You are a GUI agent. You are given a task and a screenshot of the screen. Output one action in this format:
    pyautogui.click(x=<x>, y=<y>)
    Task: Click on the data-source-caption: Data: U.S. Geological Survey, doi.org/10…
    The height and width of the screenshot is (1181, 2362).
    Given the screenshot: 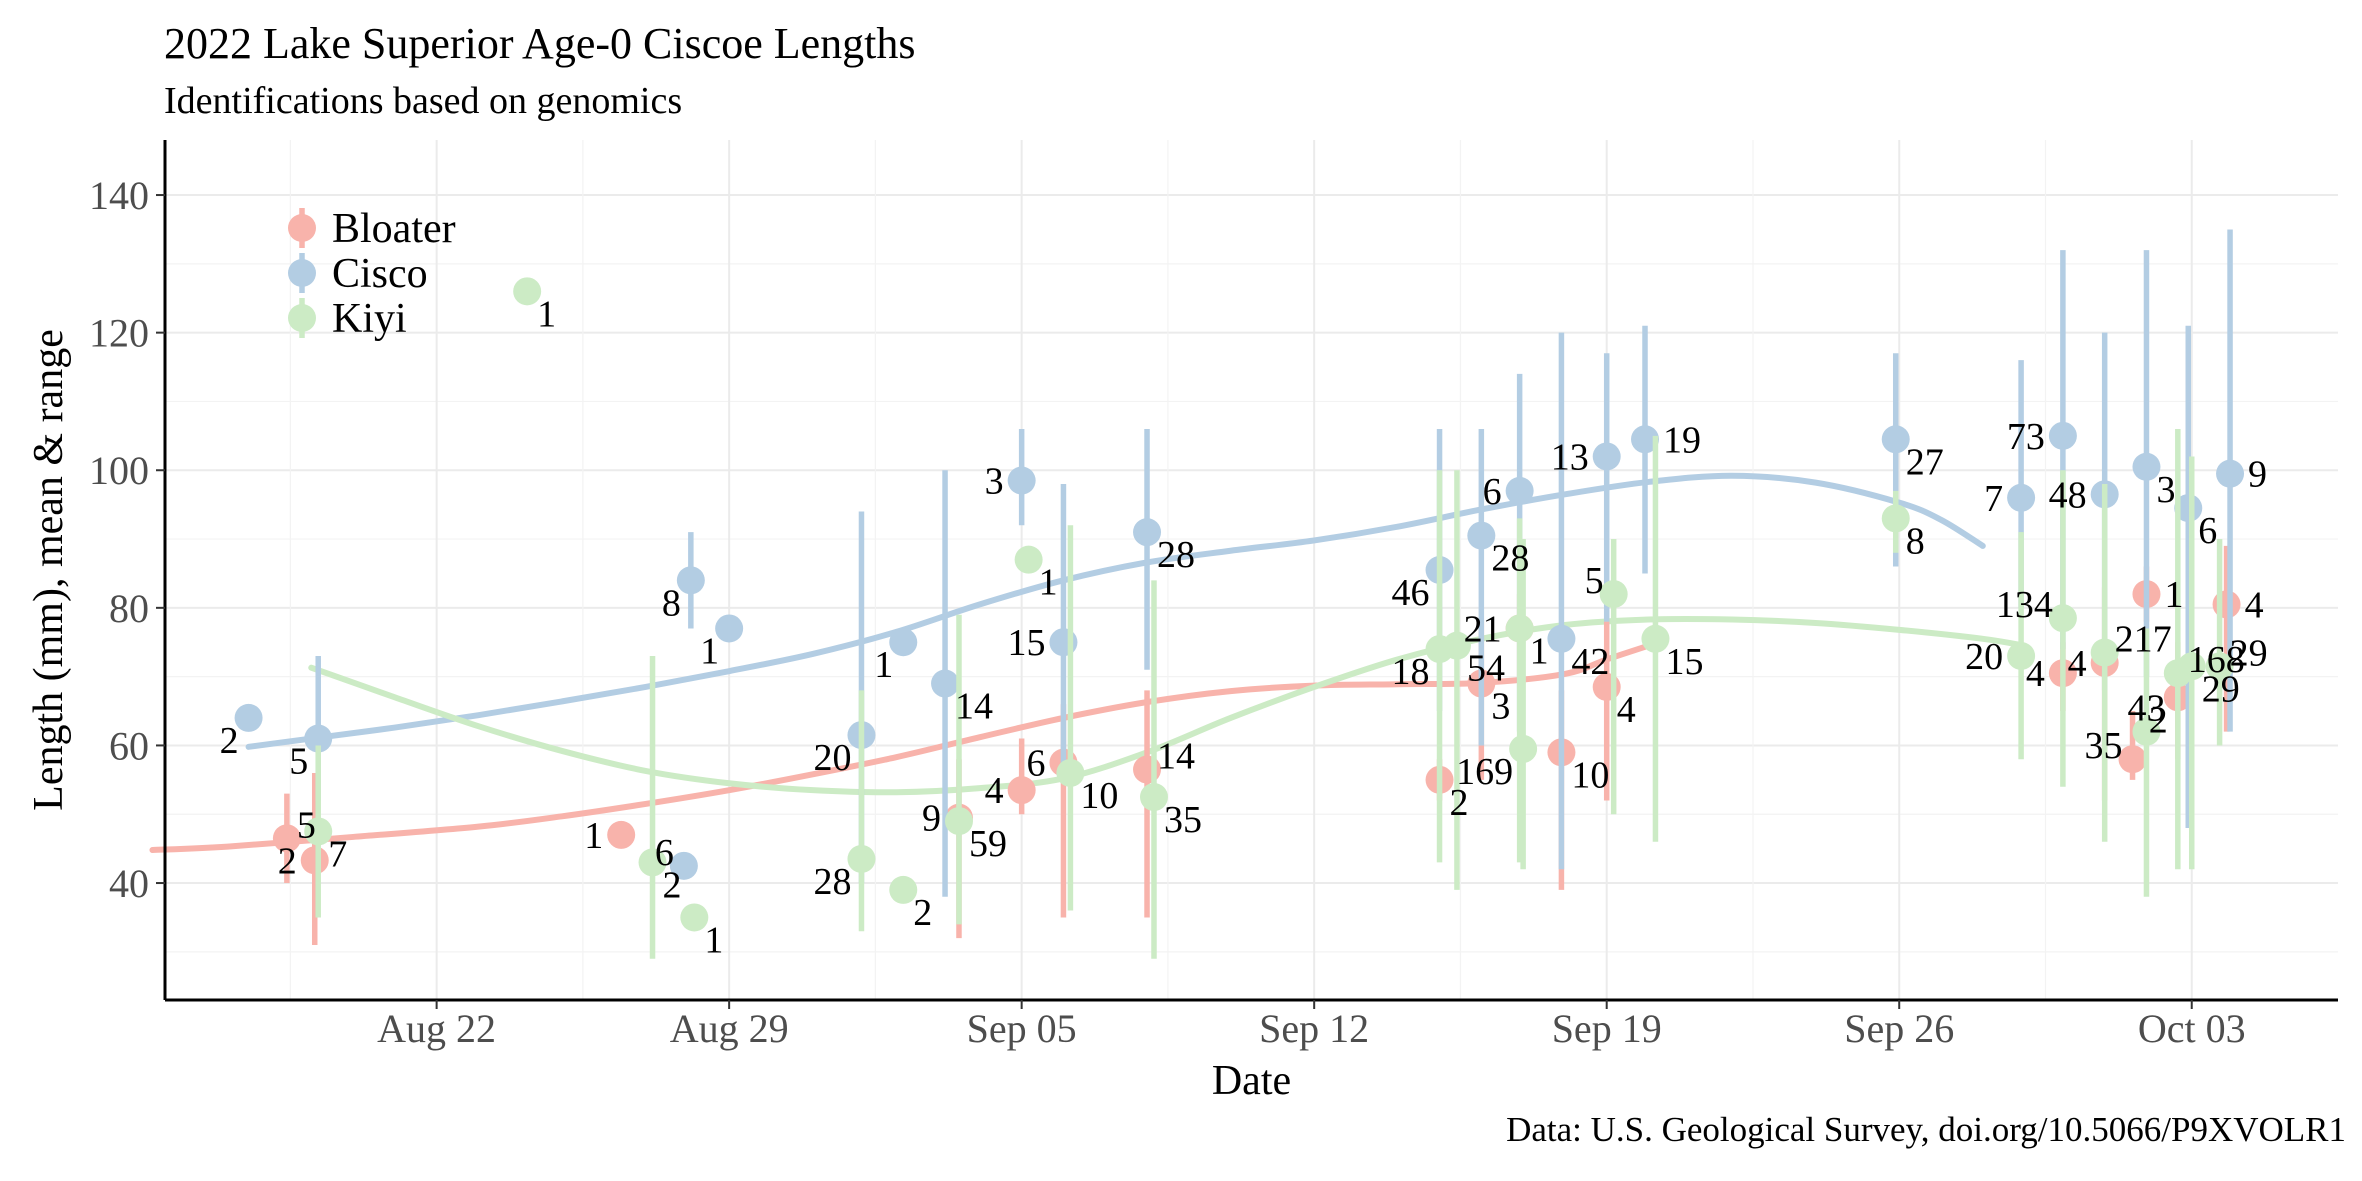 What is the action you would take?
    pyautogui.click(x=1926, y=1129)
    